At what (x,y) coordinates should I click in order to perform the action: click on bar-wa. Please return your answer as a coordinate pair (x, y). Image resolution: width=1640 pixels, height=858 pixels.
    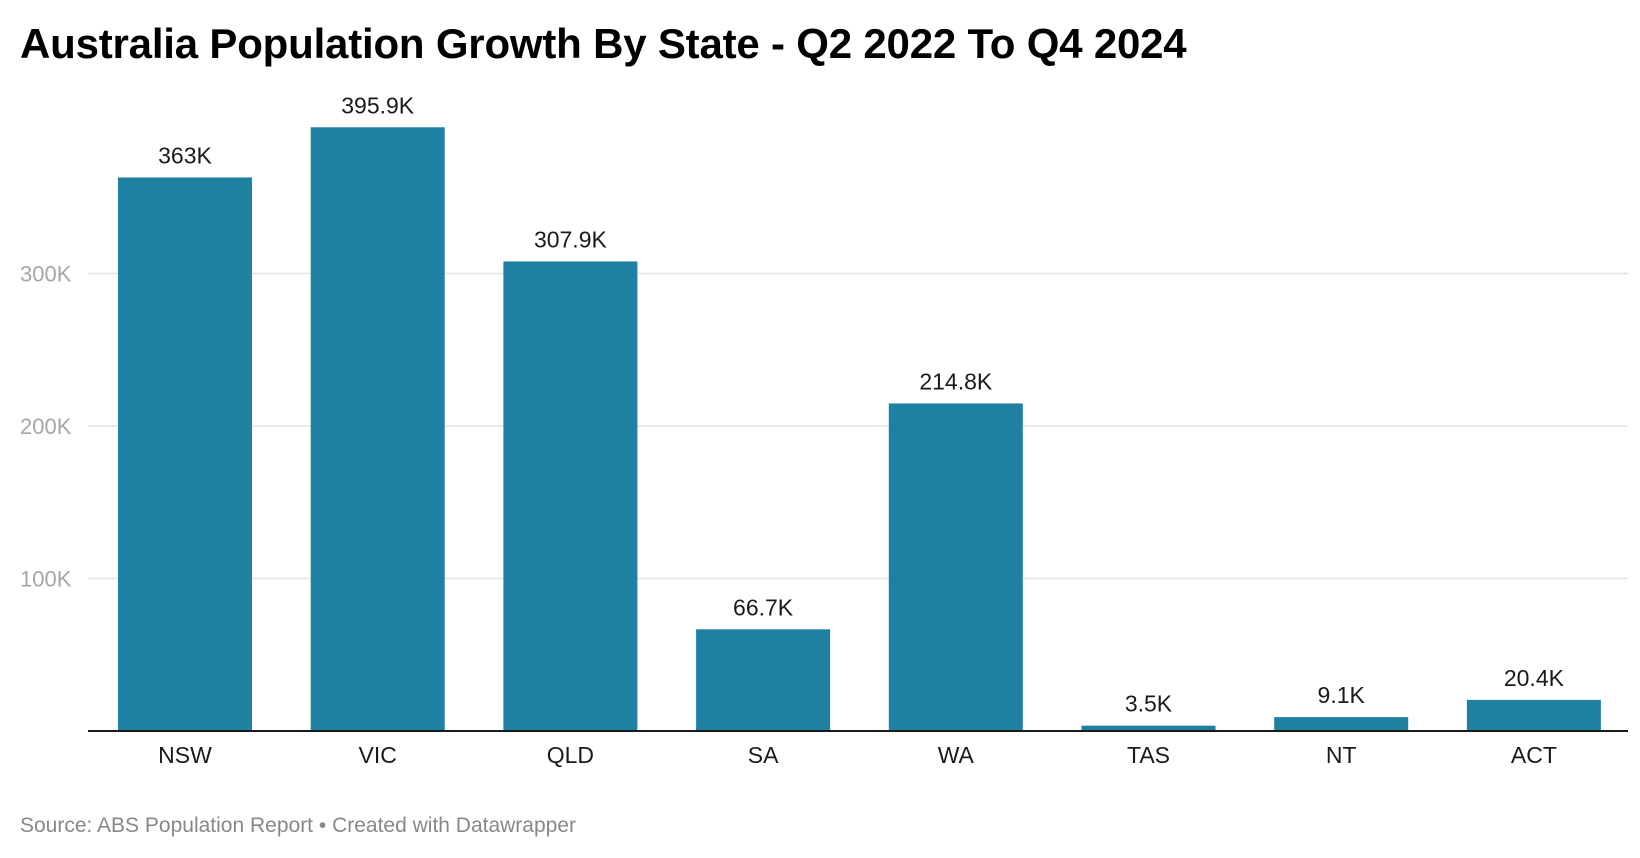
    Looking at the image, I should click on (955, 567).